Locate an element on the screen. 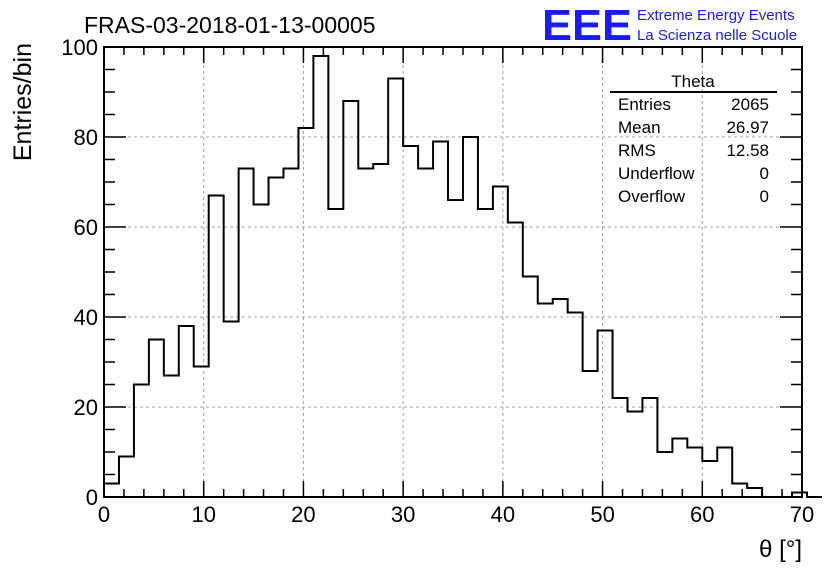 The image size is (836, 572). stats-title: Theta is located at coordinates (693, 81).